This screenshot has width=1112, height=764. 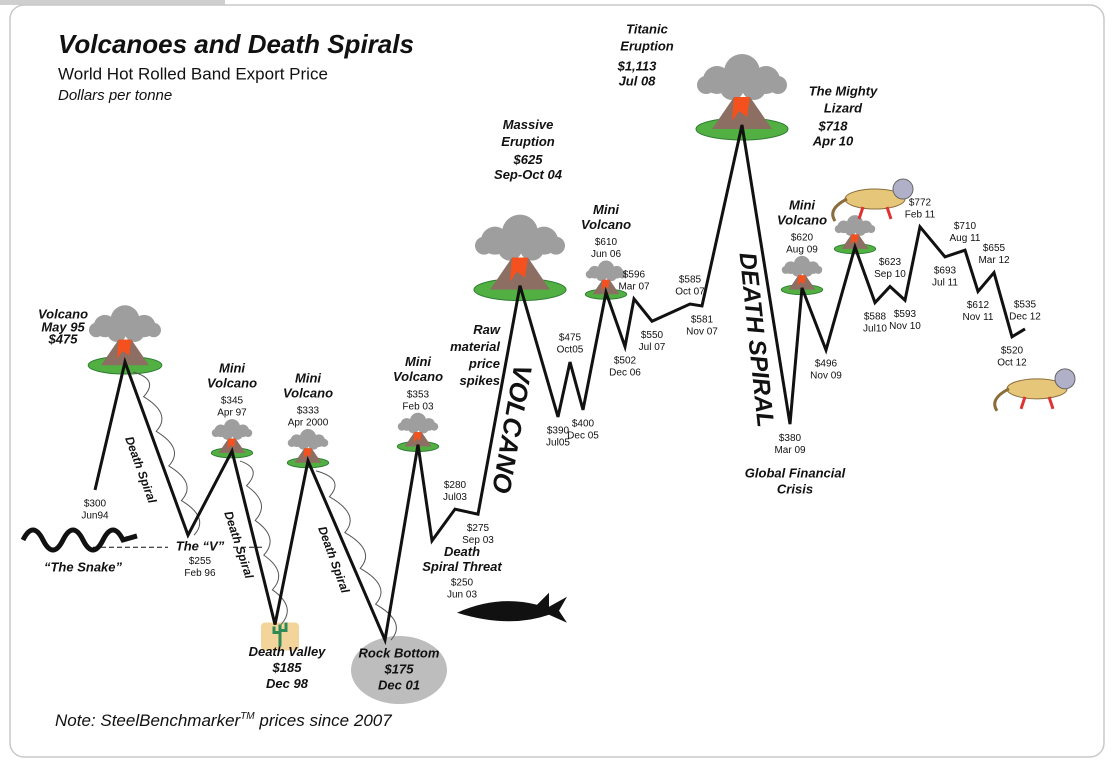 What do you see at coordinates (399, 684) in the screenshot?
I see `date-label: Dec 01` at bounding box center [399, 684].